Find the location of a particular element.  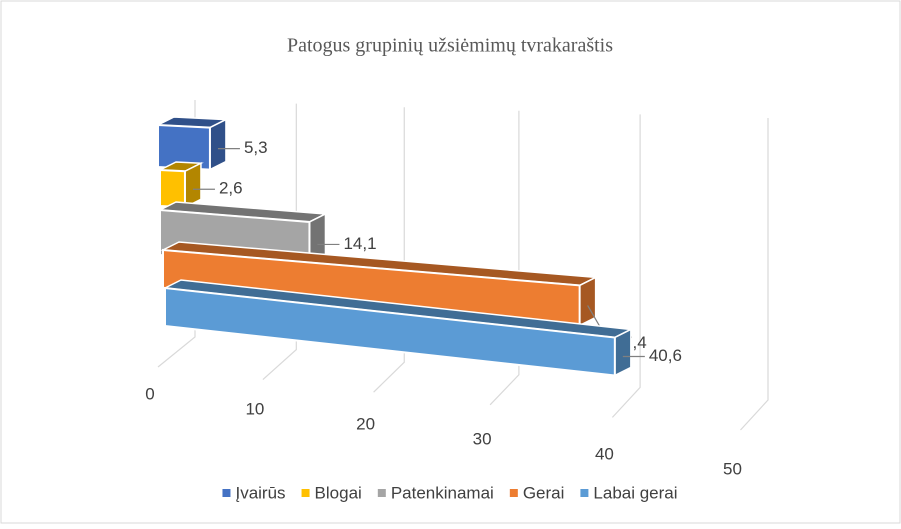

legend-label: Įvairūs is located at coordinates (260, 492).